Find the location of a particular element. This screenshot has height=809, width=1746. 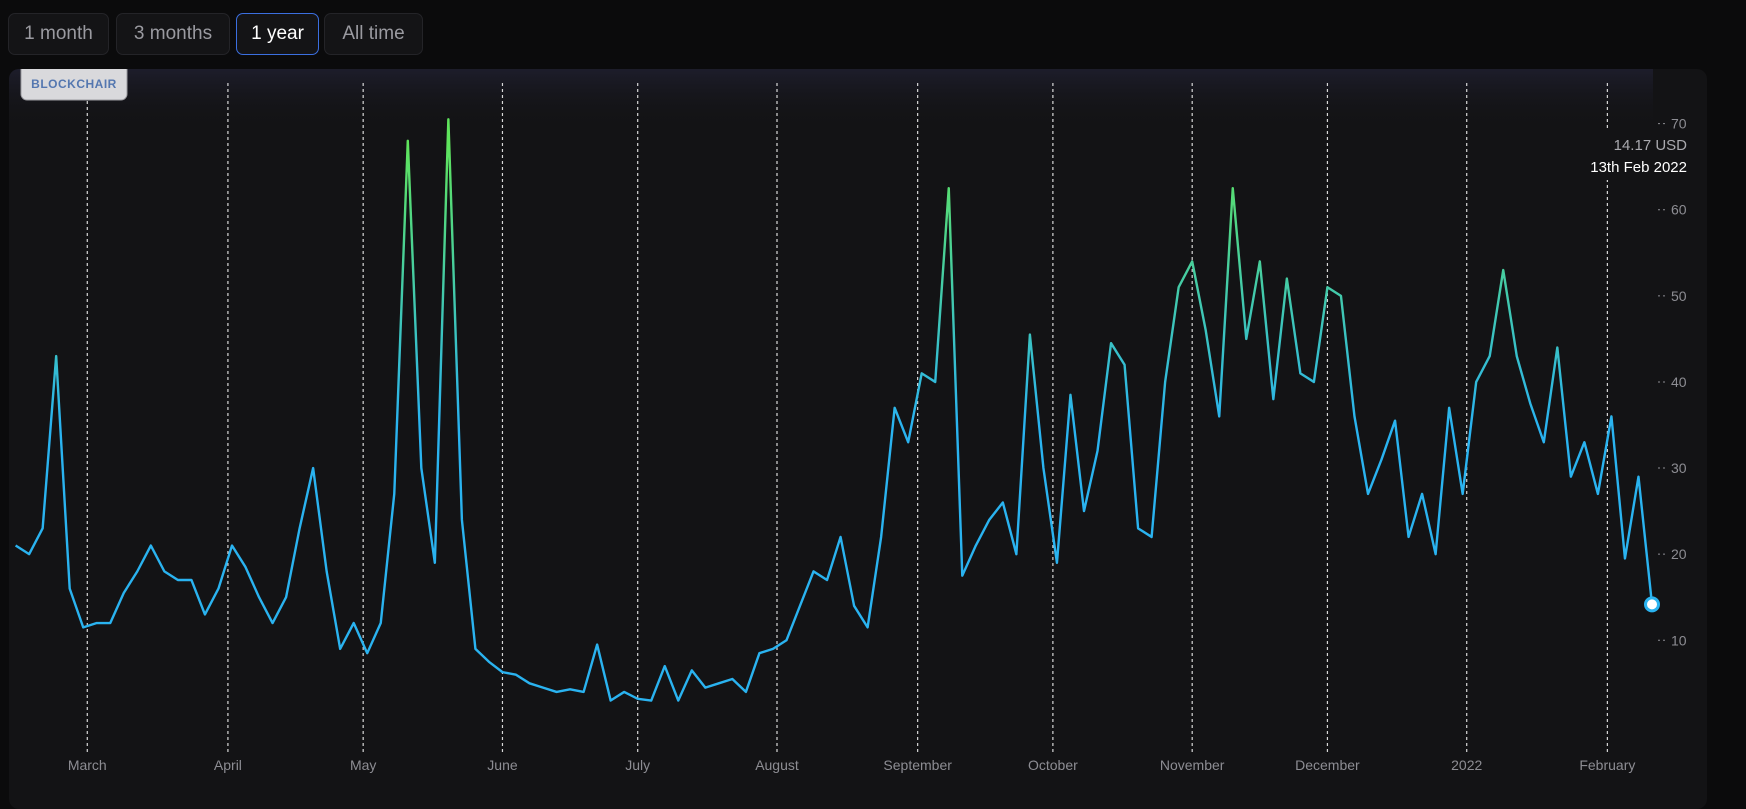

brand: BLOCKCHAIR is located at coordinates (74, 84).